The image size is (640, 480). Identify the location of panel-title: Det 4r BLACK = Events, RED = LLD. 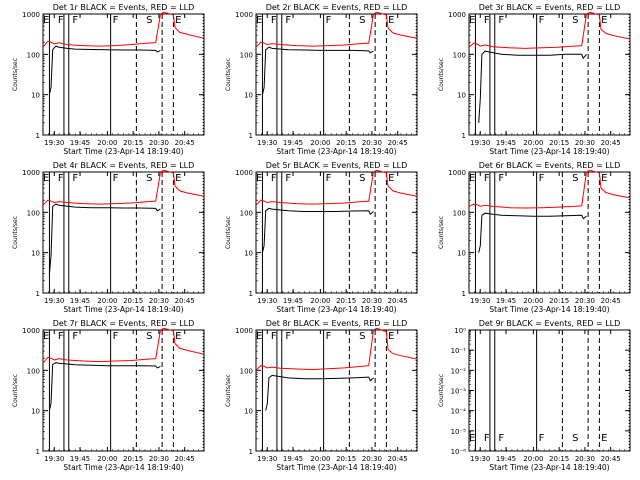
(124, 165).